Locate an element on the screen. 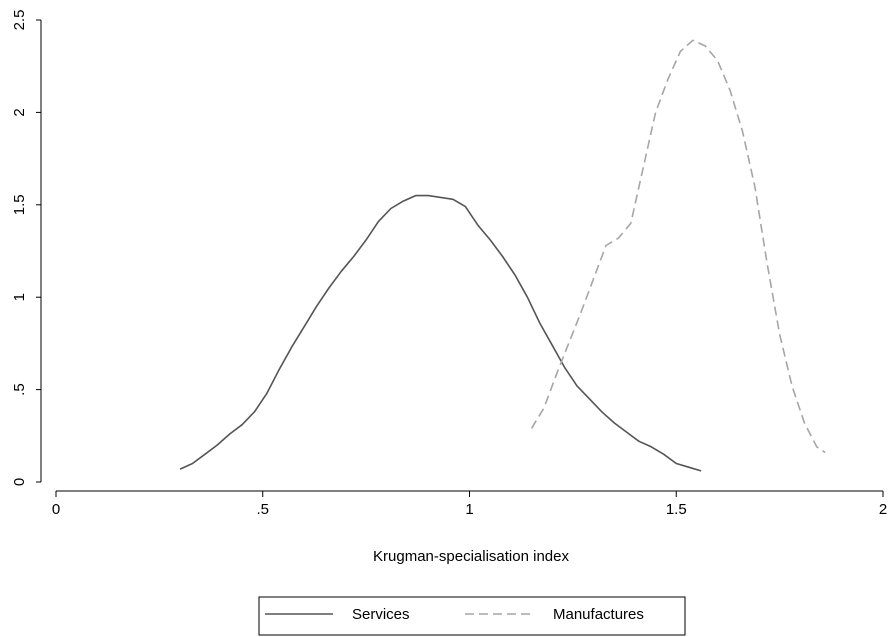 This screenshot has width=888, height=637. x-axis-label: Krugman-specialisation index is located at coordinates (471, 556).